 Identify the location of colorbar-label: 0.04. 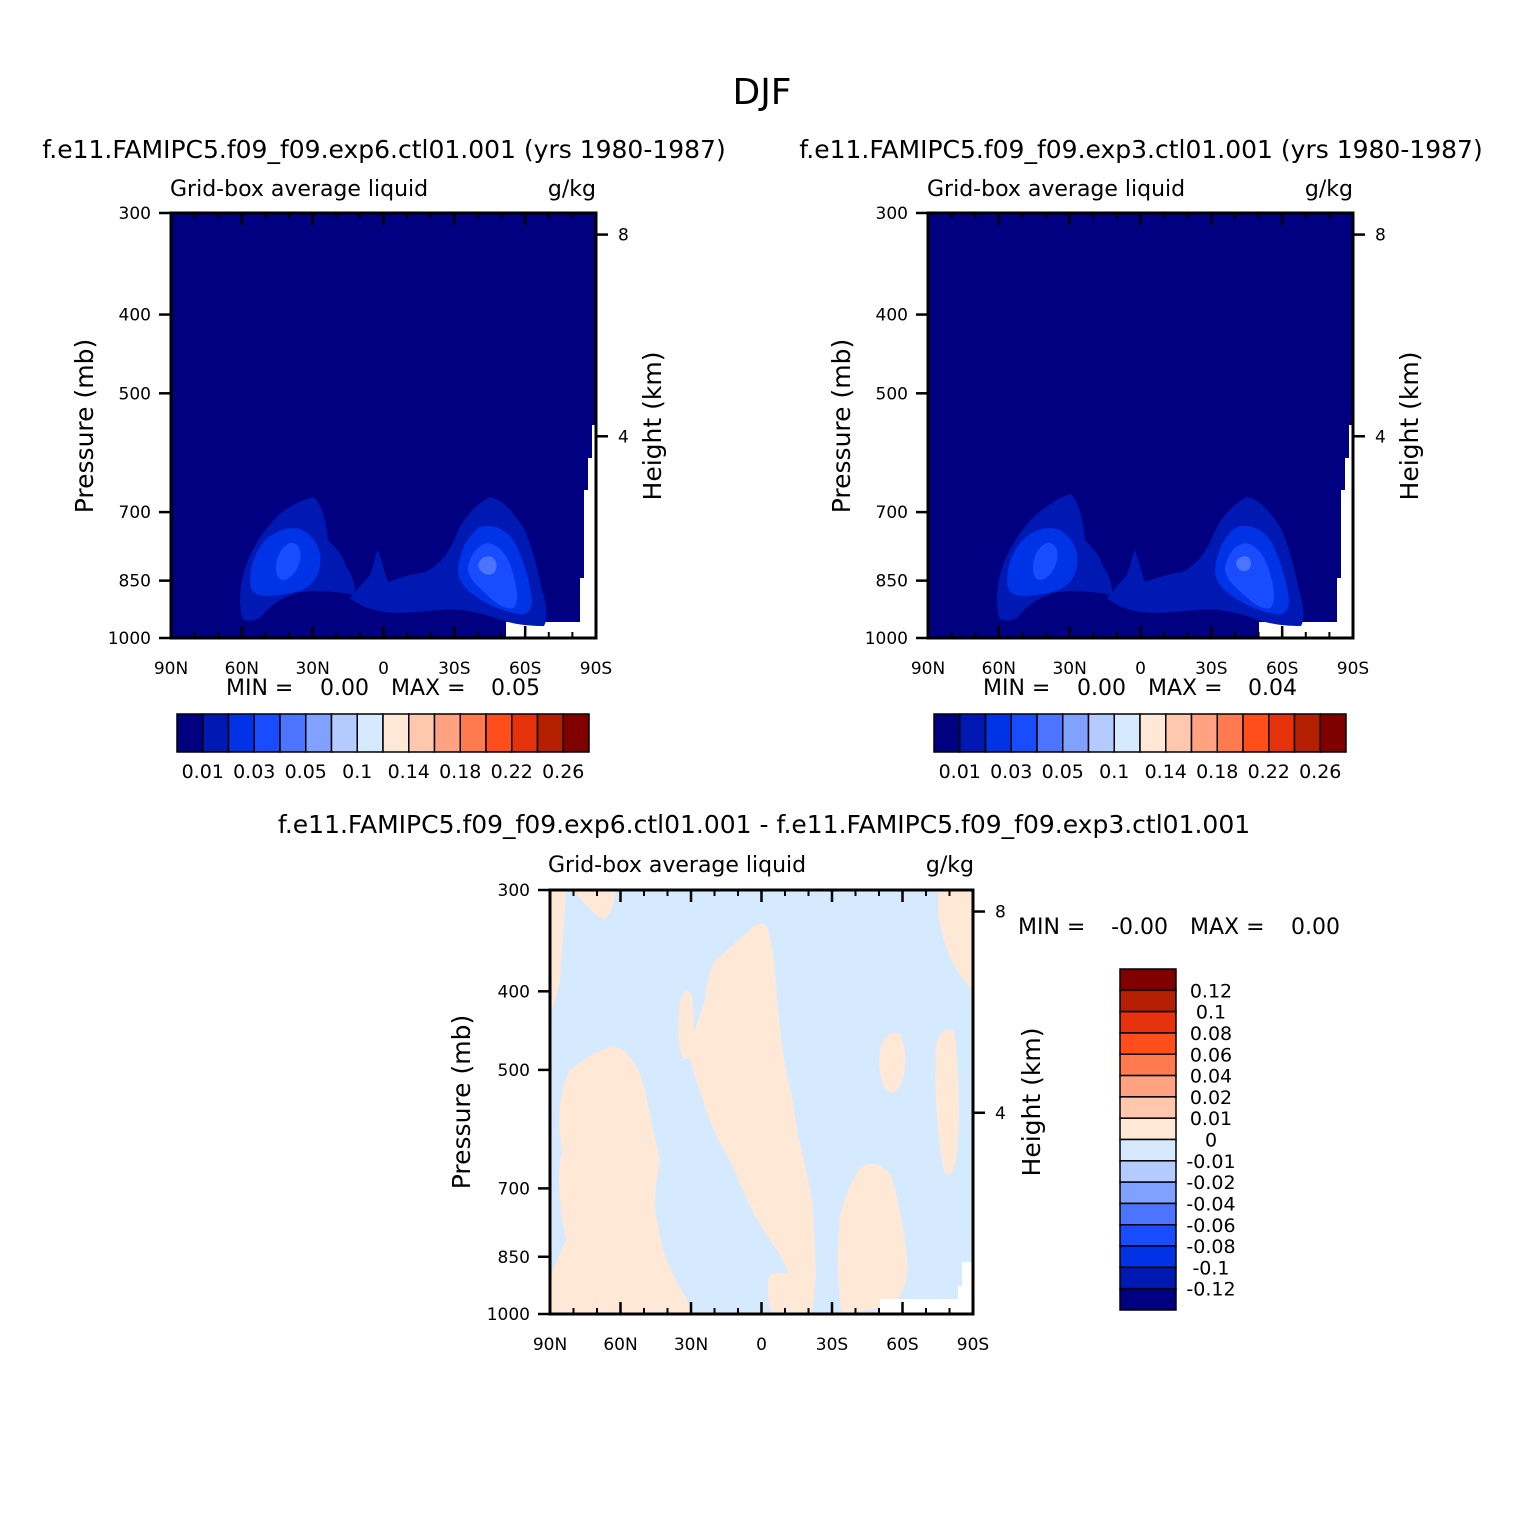
(1211, 1077).